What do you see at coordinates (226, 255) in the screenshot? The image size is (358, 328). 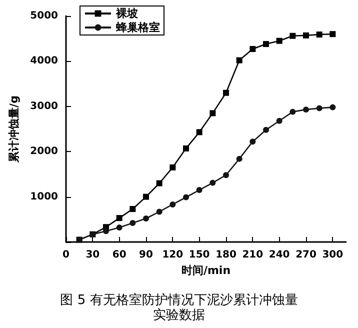 I see `x-tick-label: 180` at bounding box center [226, 255].